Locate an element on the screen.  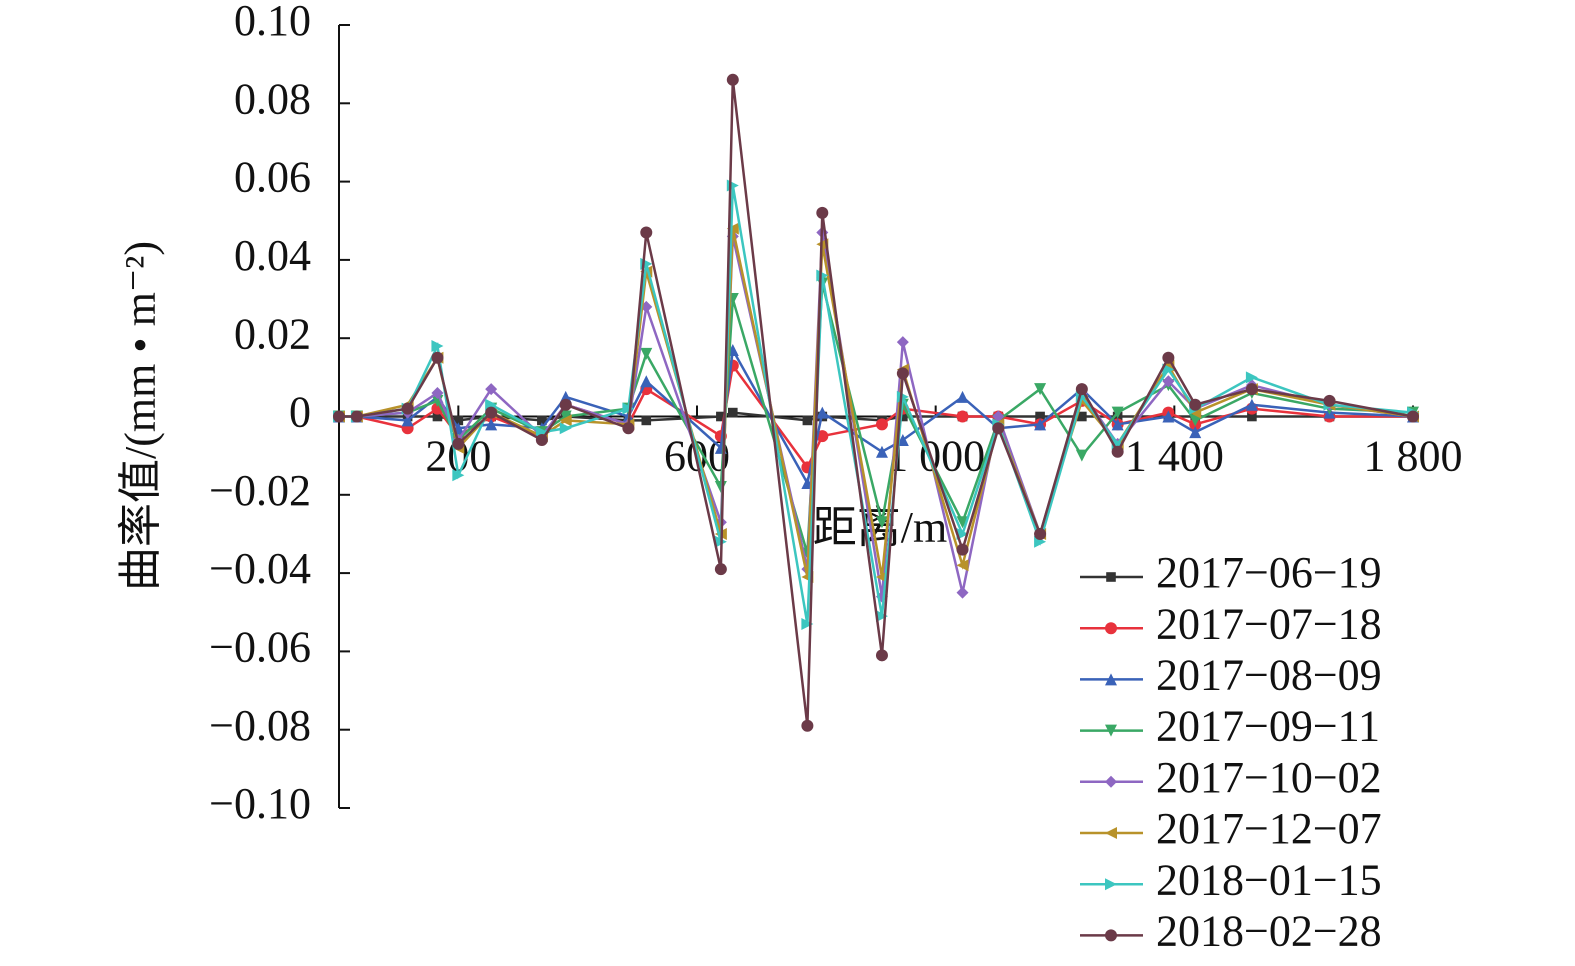
x-tick-label: 1 400 is located at coordinates (1174, 456).